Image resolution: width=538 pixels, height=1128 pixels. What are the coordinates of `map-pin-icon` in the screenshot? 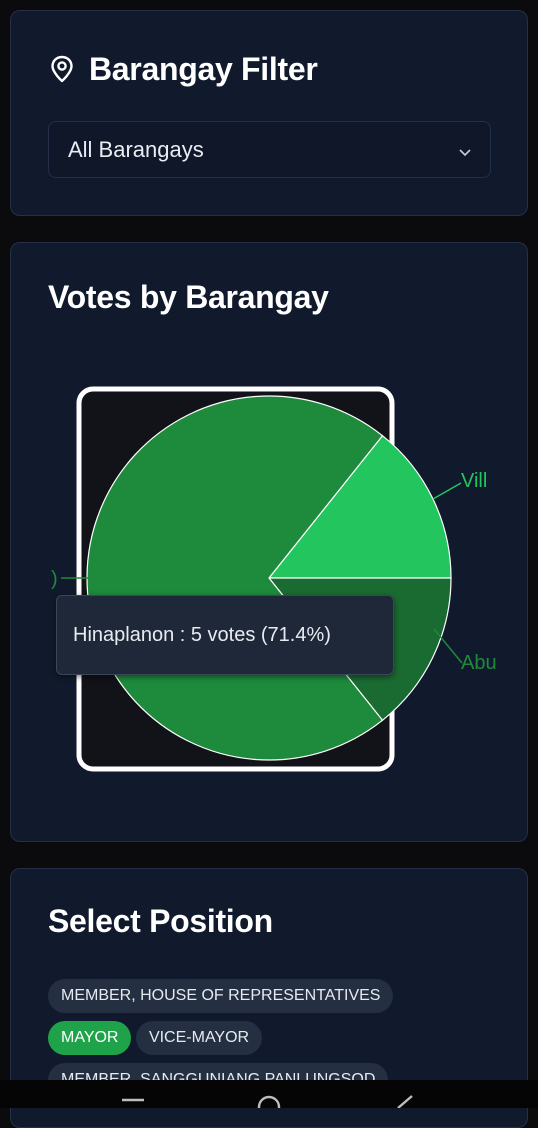 It's located at (62, 69).